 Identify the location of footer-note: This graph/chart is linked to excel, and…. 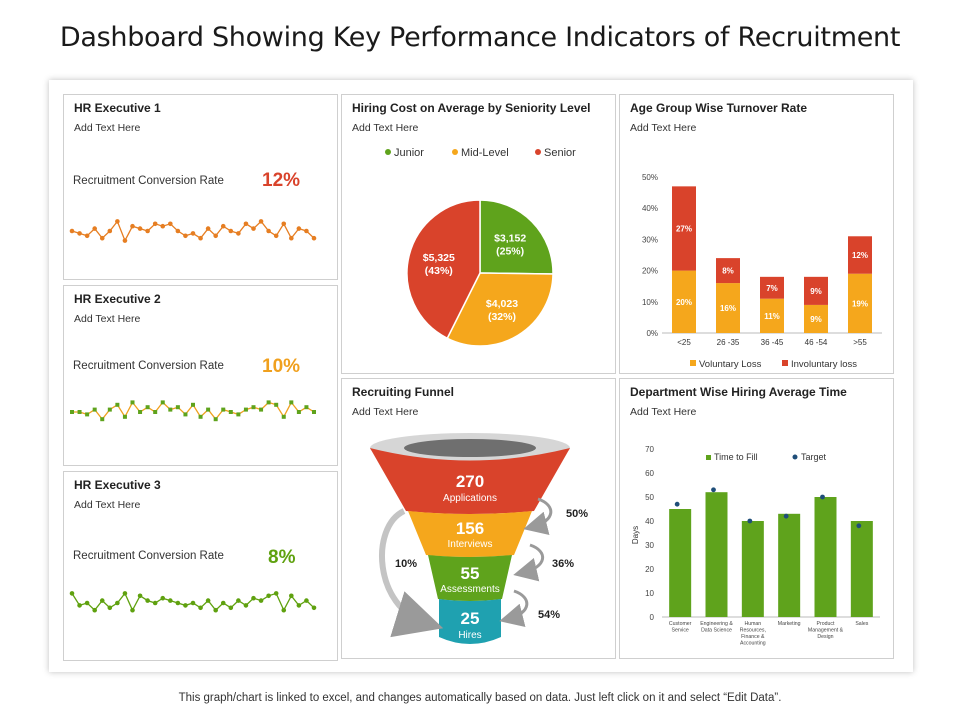
(480, 698).